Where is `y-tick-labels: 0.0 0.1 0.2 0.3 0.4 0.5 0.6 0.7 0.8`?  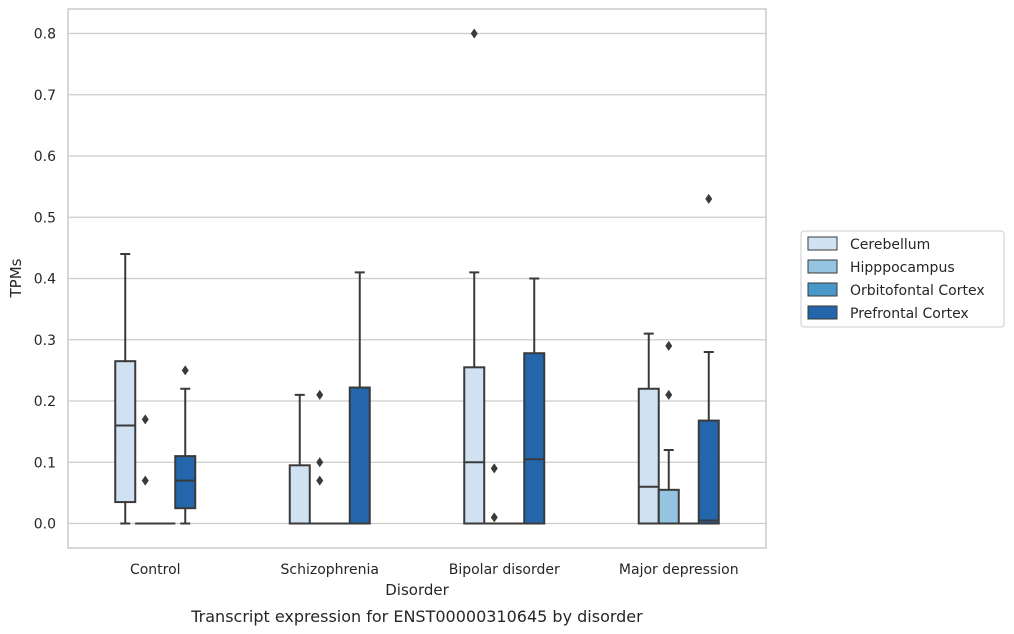
y-tick-labels: 0.0 0.1 0.2 0.3 0.4 0.5 0.6 0.7 0.8 is located at coordinates (45, 280).